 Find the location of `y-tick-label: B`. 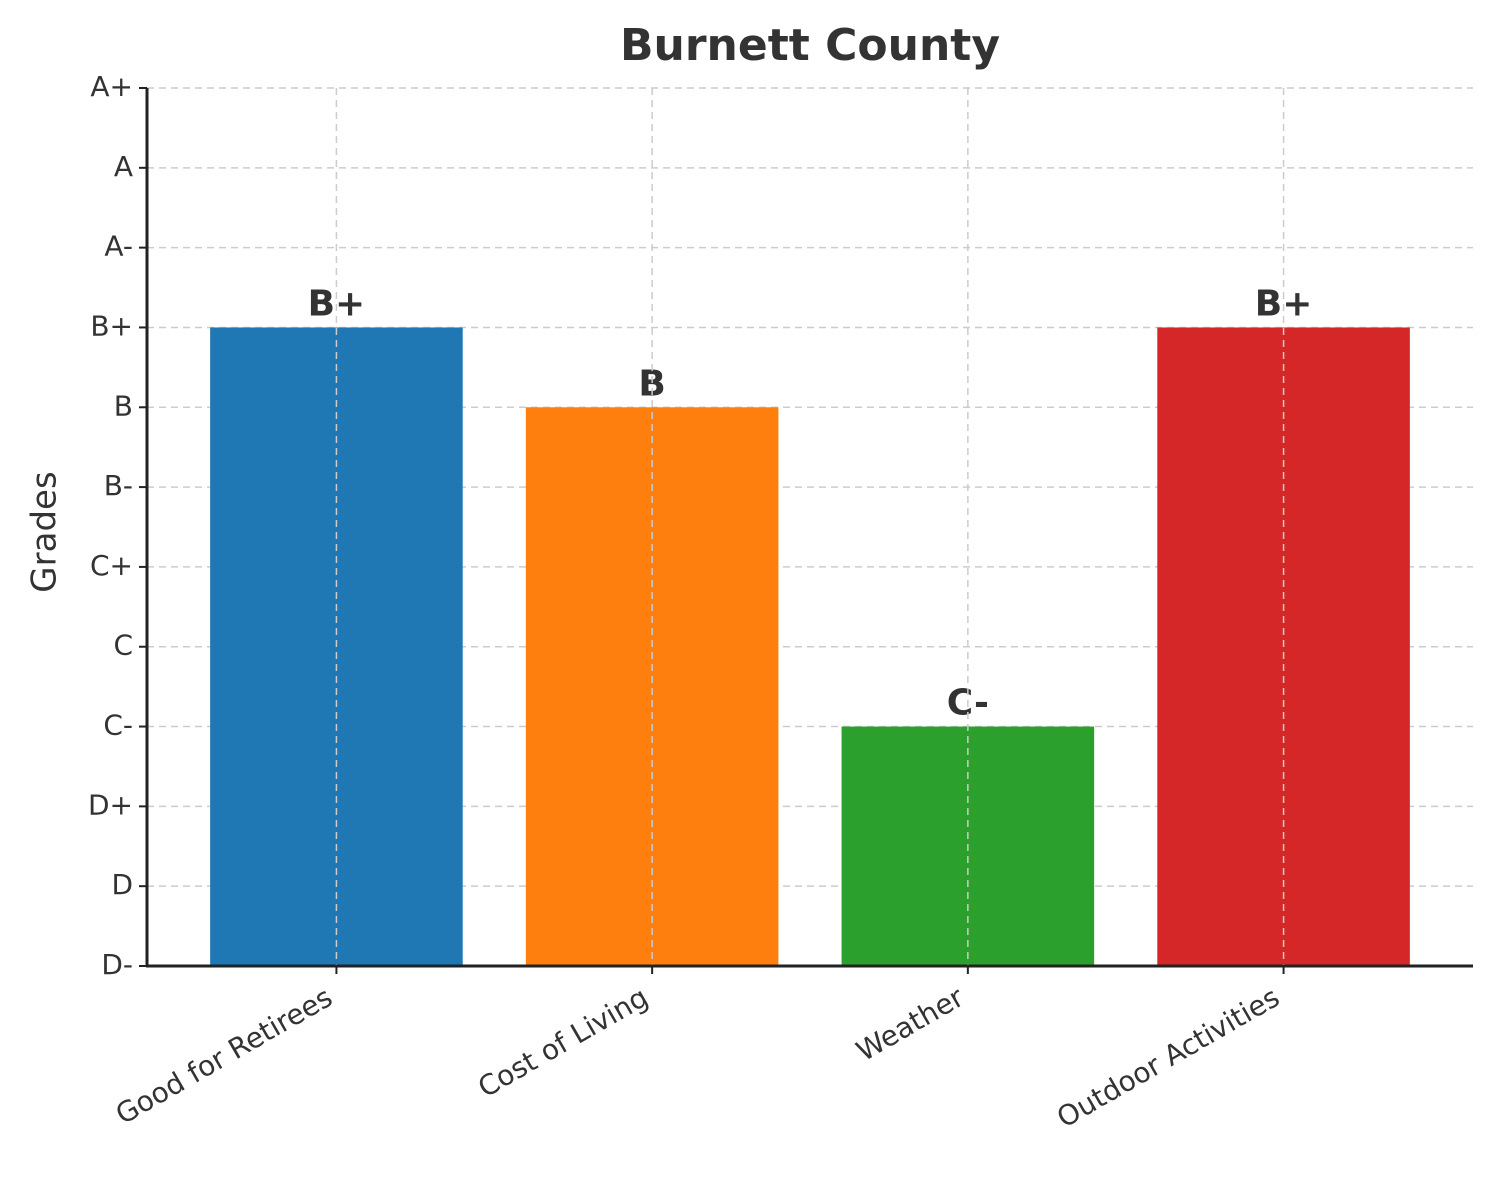

y-tick-label: B is located at coordinates (123, 405).